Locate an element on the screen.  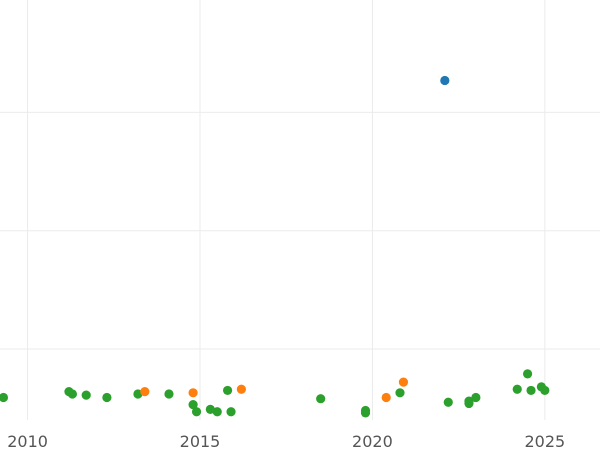
x-tick-label: 2020 is located at coordinates (372, 441).